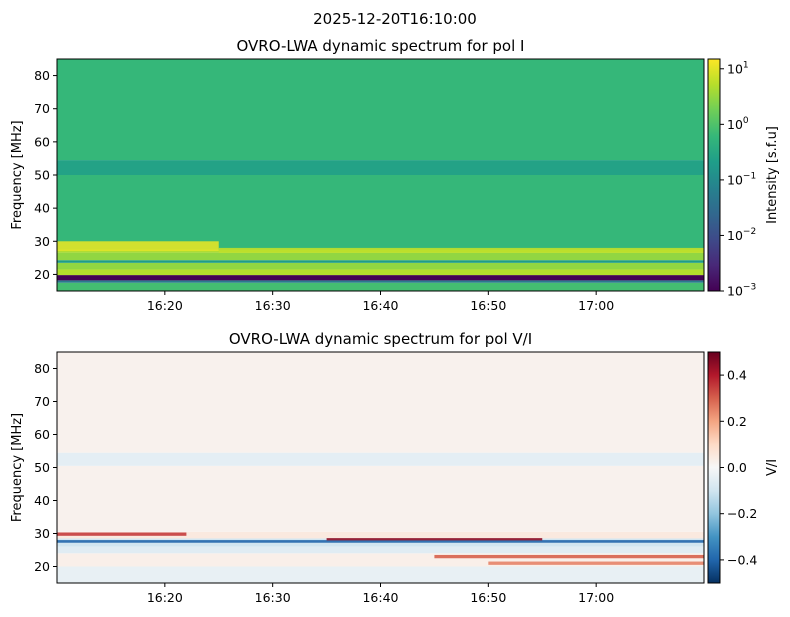  Describe the element at coordinates (381, 46) in the screenshot. I see `panel-title: OVRO-LWA dynamic spectrum for pol I` at that location.